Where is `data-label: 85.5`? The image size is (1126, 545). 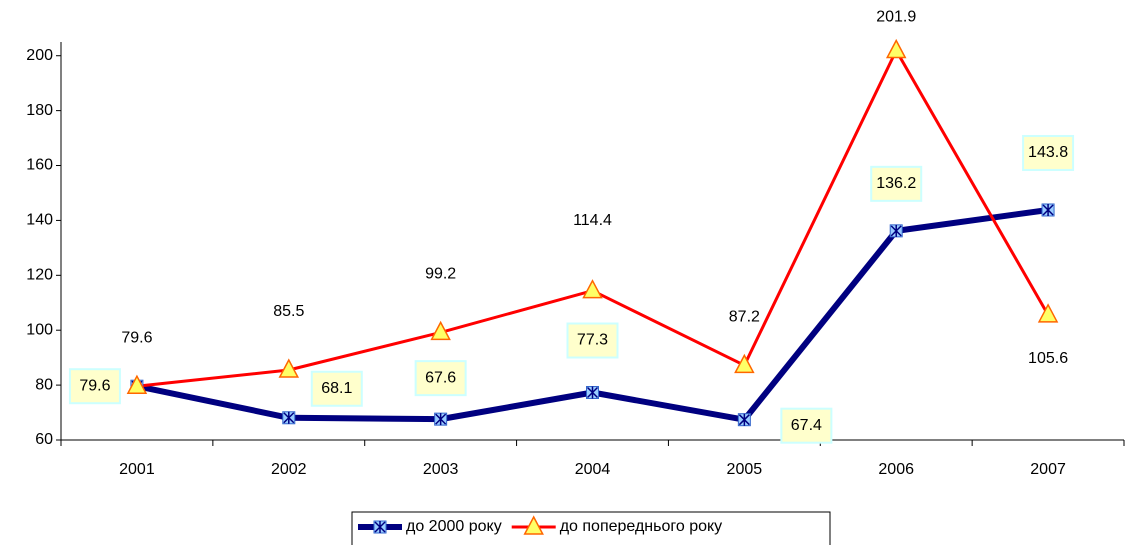 data-label: 85.5 is located at coordinates (288, 311).